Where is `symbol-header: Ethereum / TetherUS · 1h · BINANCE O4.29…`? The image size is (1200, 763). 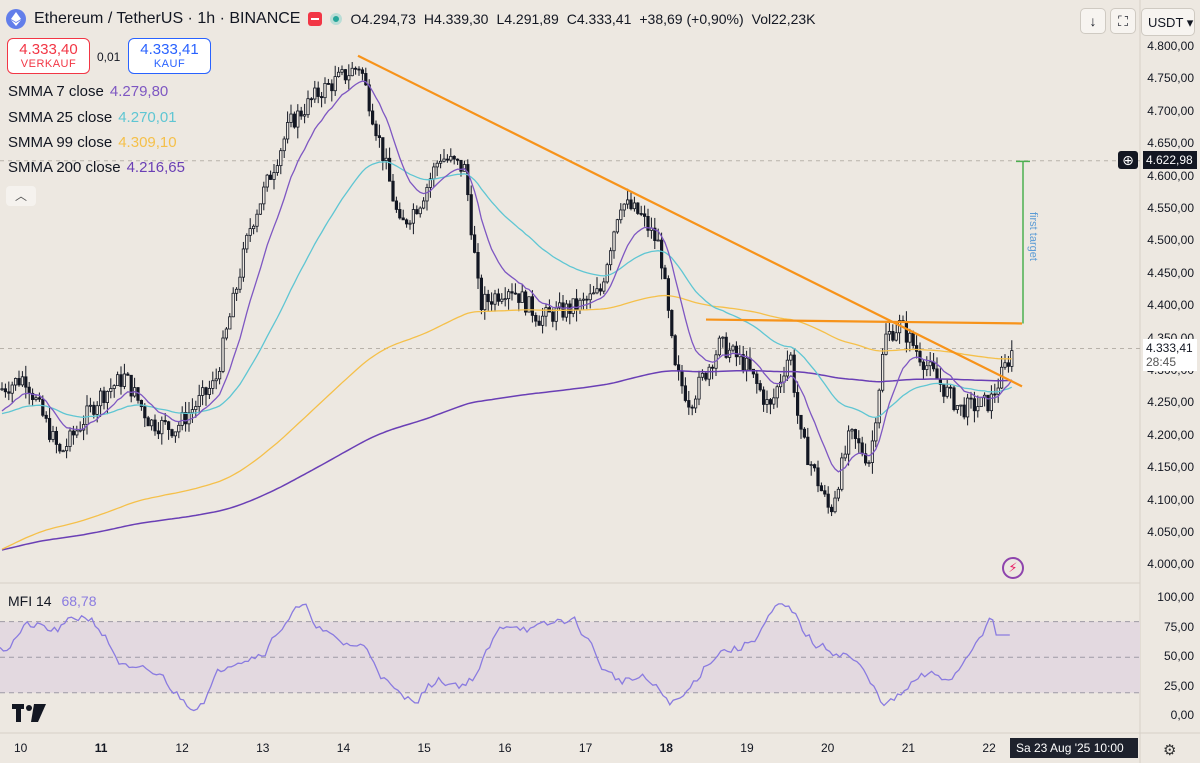
symbol-header: Ethereum / TetherUS · 1h · BINANCE O4.29… is located at coordinates (415, 19).